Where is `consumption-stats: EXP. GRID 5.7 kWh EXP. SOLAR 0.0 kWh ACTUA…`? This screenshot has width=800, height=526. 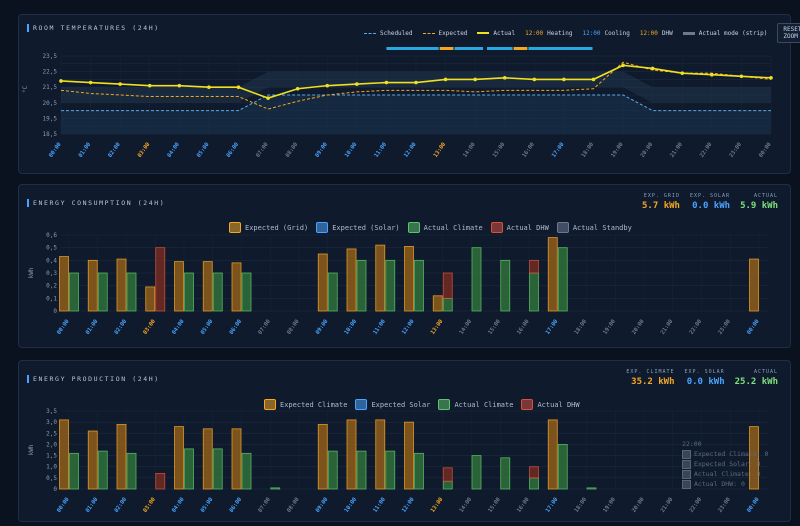
consumption-stats: EXP. GRID 5.7 kWh EXP. SOLAR 0.0 kWh ACTUA… is located at coordinates (710, 202).